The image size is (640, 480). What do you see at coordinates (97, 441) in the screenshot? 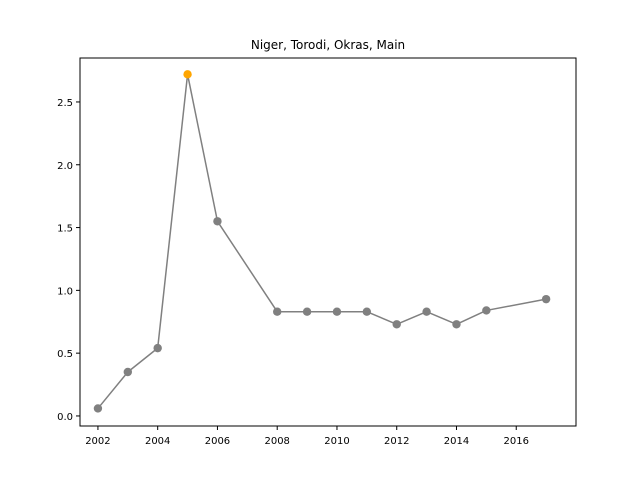
I see `x-tick-label: 2002` at bounding box center [97, 441].